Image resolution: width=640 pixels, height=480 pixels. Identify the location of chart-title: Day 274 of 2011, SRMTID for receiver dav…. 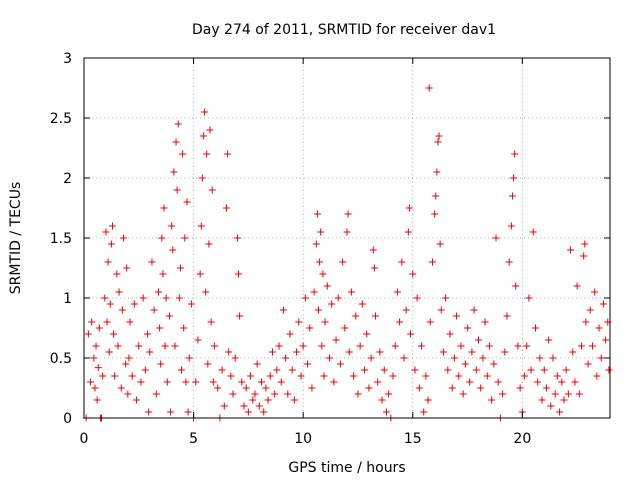
(344, 30).